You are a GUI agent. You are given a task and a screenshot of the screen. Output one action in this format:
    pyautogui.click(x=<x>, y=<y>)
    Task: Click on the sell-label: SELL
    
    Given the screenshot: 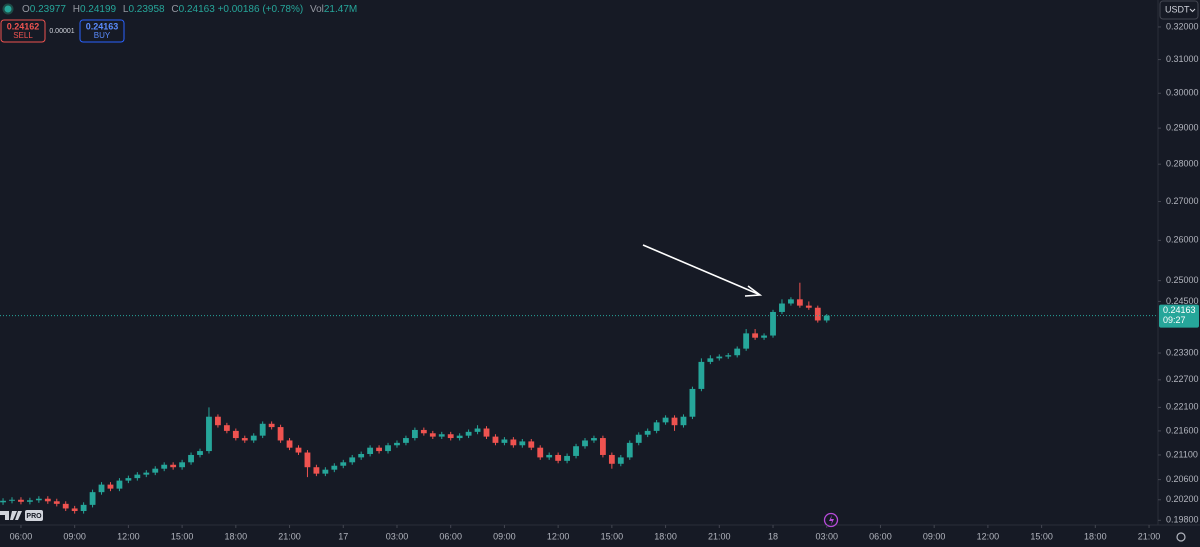 What is the action you would take?
    pyautogui.click(x=23, y=35)
    